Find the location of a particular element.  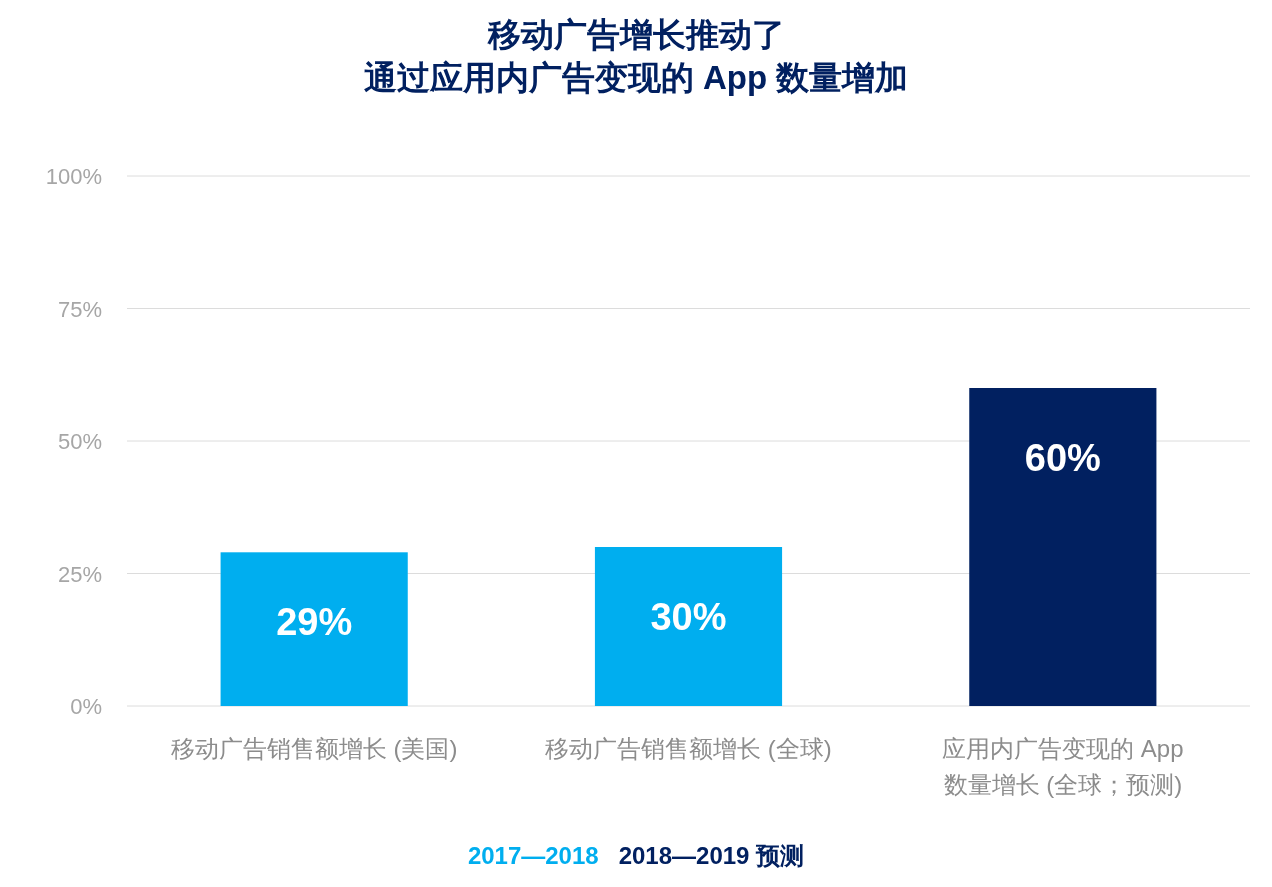

y-tick-label: 75% is located at coordinates (79, 309).